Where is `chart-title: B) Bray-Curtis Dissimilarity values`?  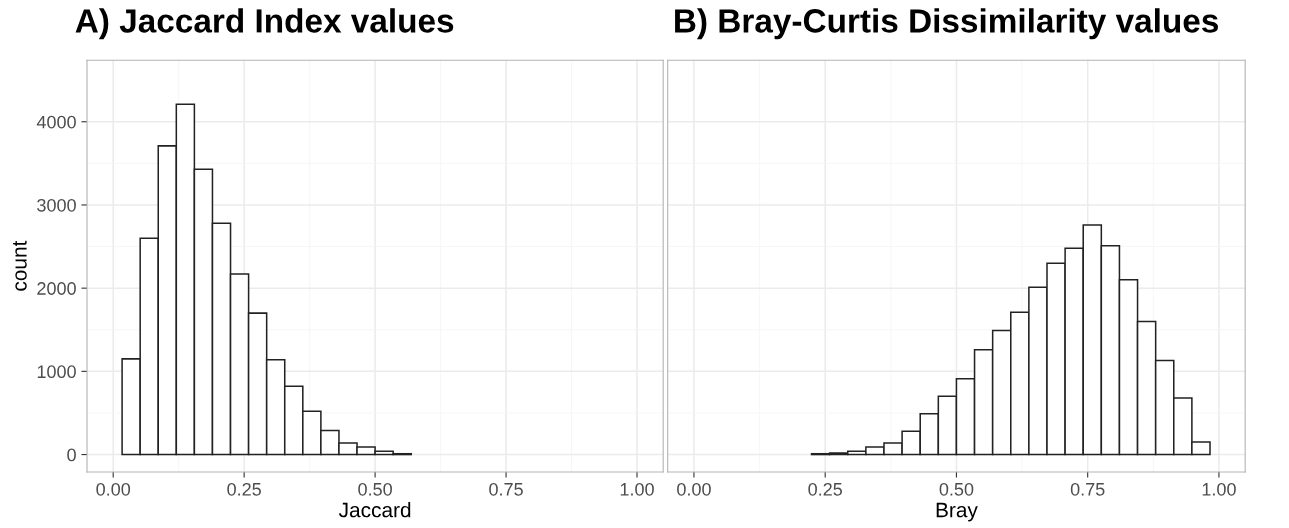 chart-title: B) Bray-Curtis Dissimilarity values is located at coordinates (946, 24).